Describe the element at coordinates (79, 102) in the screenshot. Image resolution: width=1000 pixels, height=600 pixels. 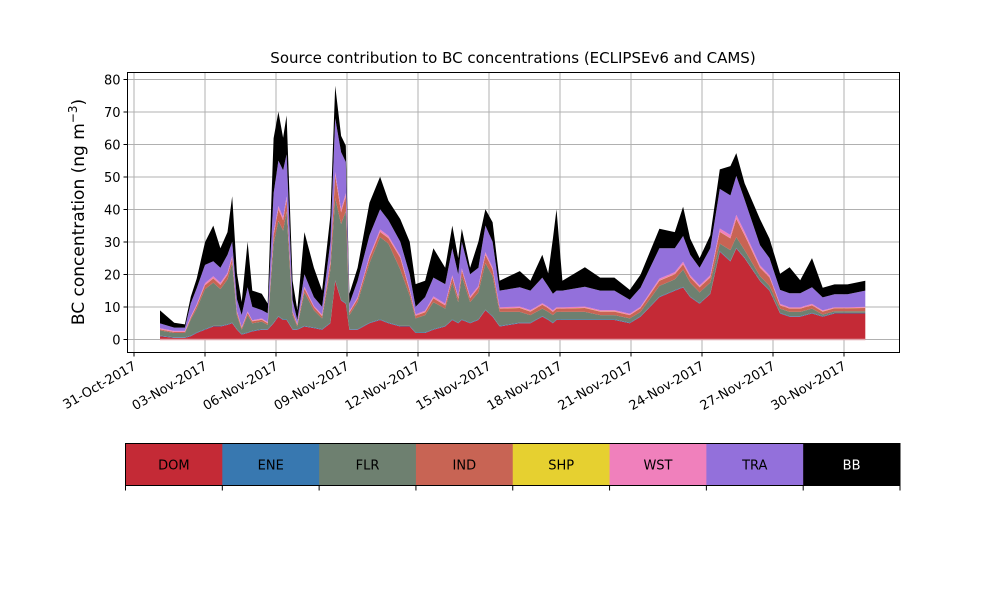
I see `y-axis-label-close: )` at that location.